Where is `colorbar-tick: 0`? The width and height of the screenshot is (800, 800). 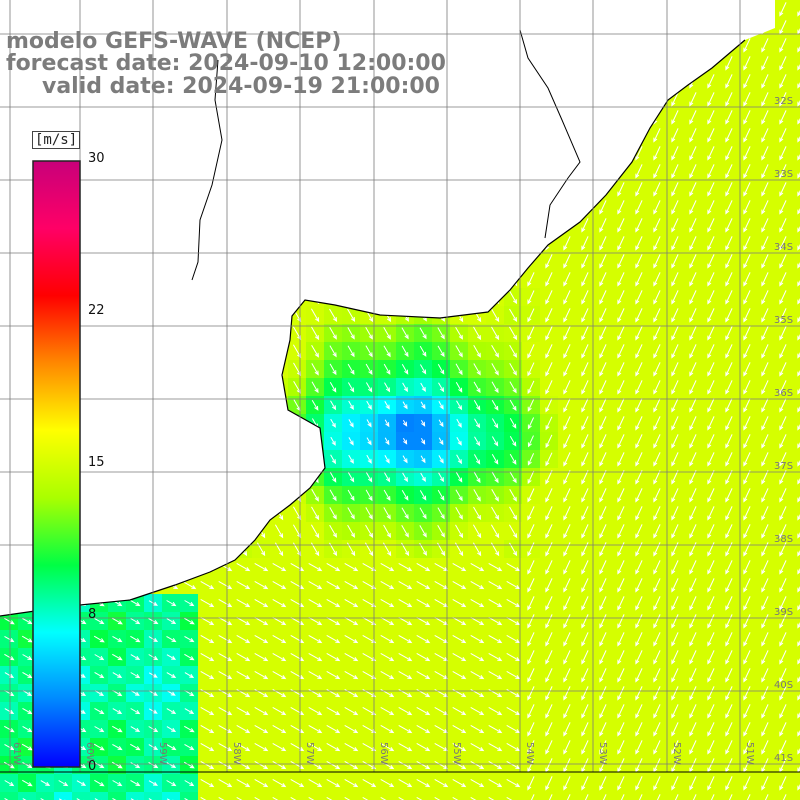
colorbar-tick: 0 is located at coordinates (92, 766).